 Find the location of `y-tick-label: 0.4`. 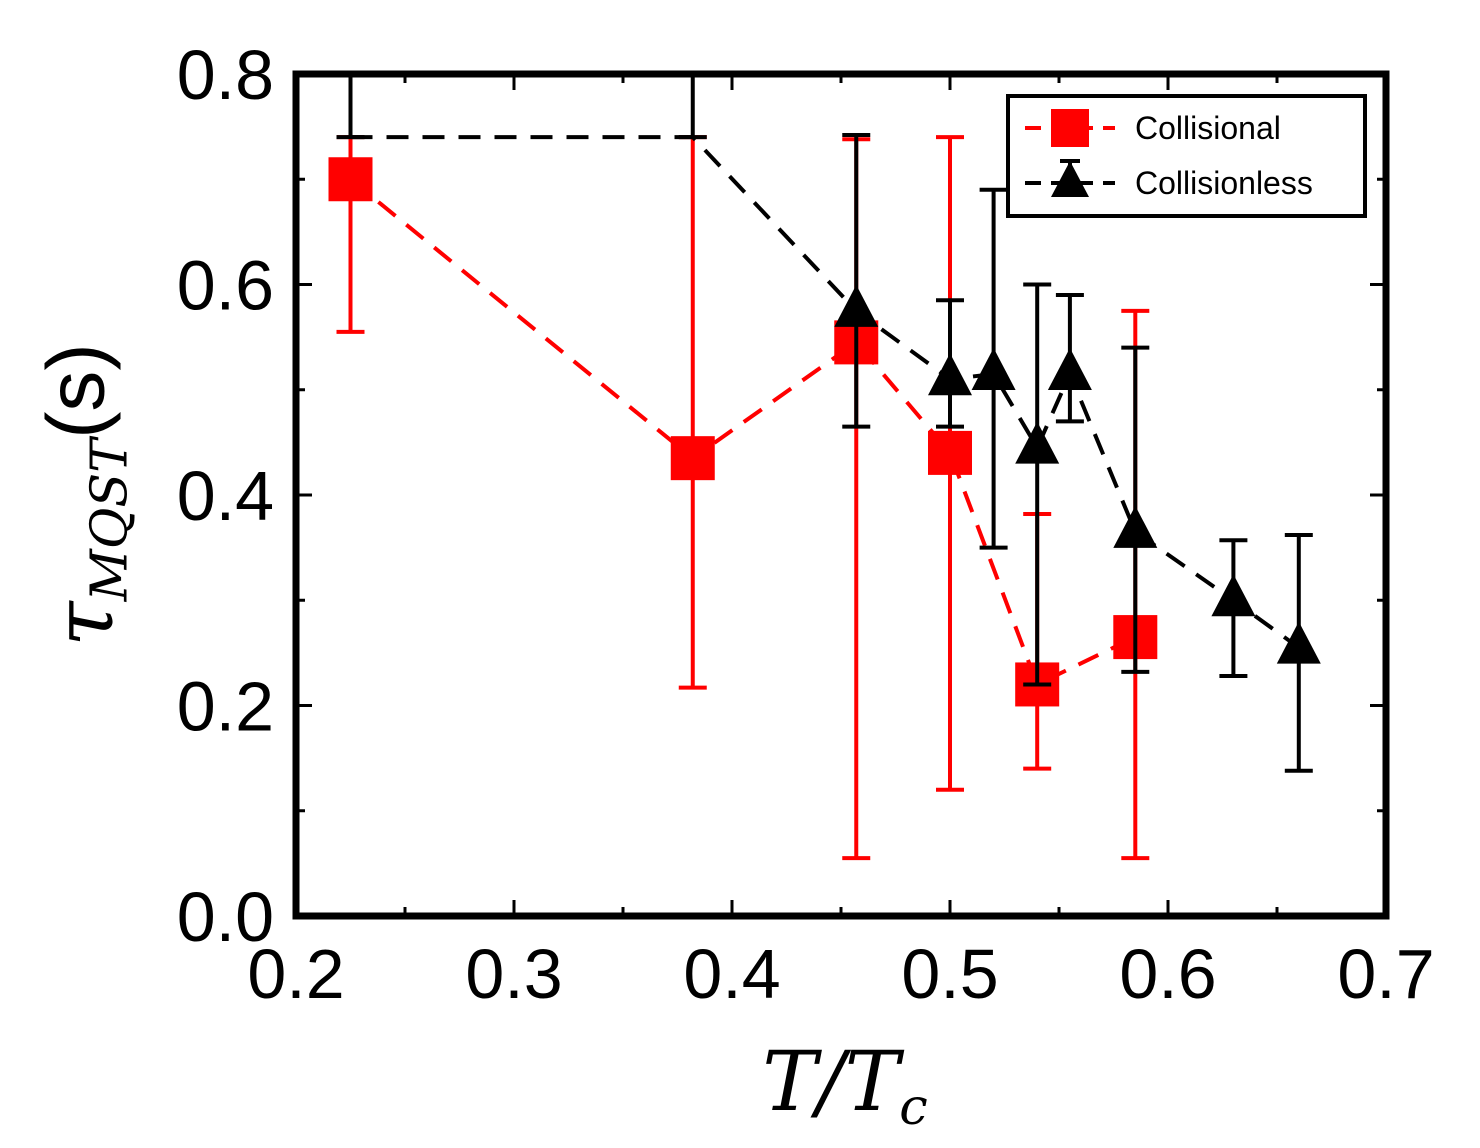

y-tick-label: 0.4 is located at coordinates (225, 496).